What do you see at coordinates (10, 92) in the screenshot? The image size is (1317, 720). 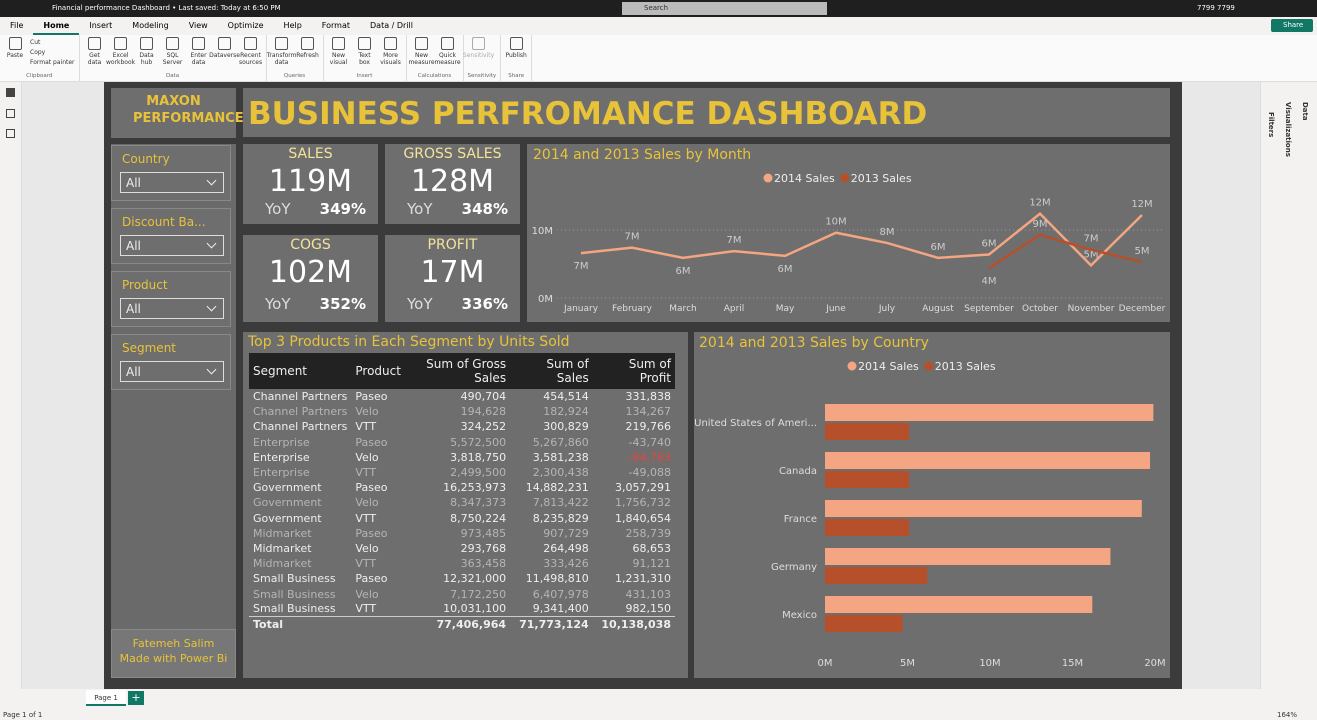 I see `report-view-icon` at bounding box center [10, 92].